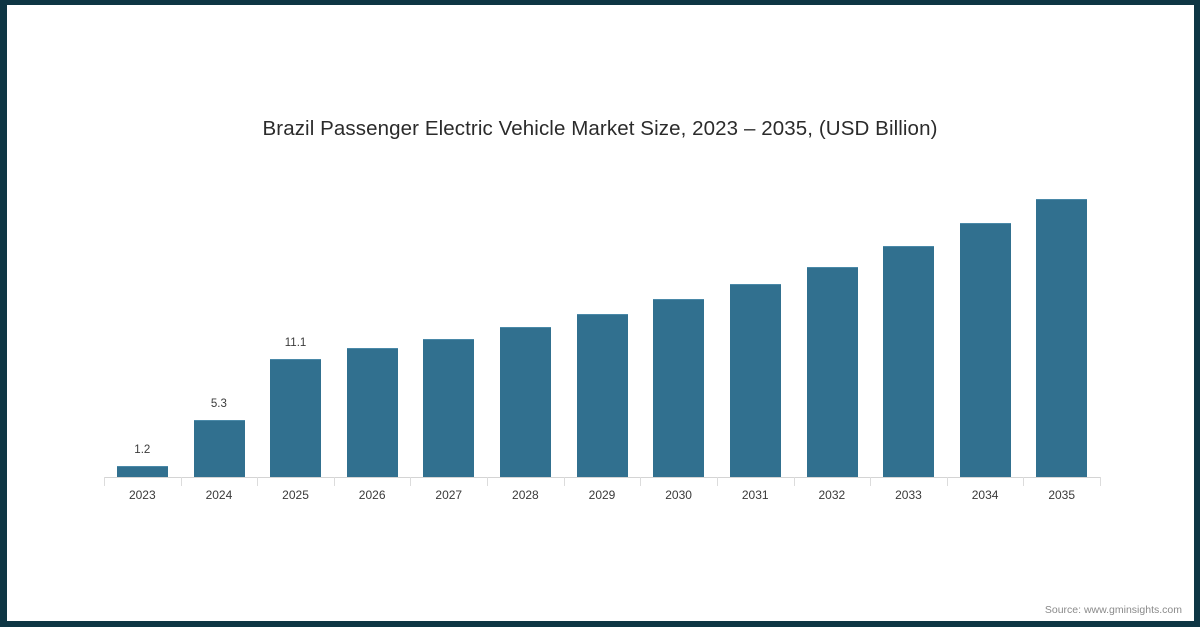 Image resolution: width=1200 pixels, height=627 pixels. I want to click on x-axis-label-2028: 2028, so click(525, 495).